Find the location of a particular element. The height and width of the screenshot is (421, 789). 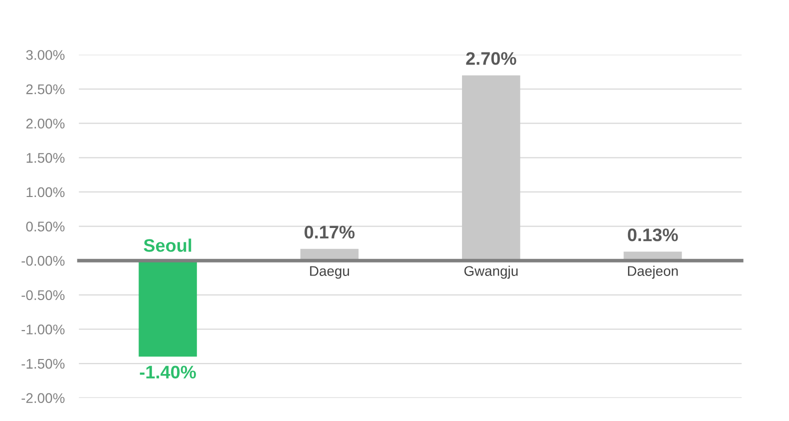

y-tick-label: -0.50% is located at coordinates (43, 295).